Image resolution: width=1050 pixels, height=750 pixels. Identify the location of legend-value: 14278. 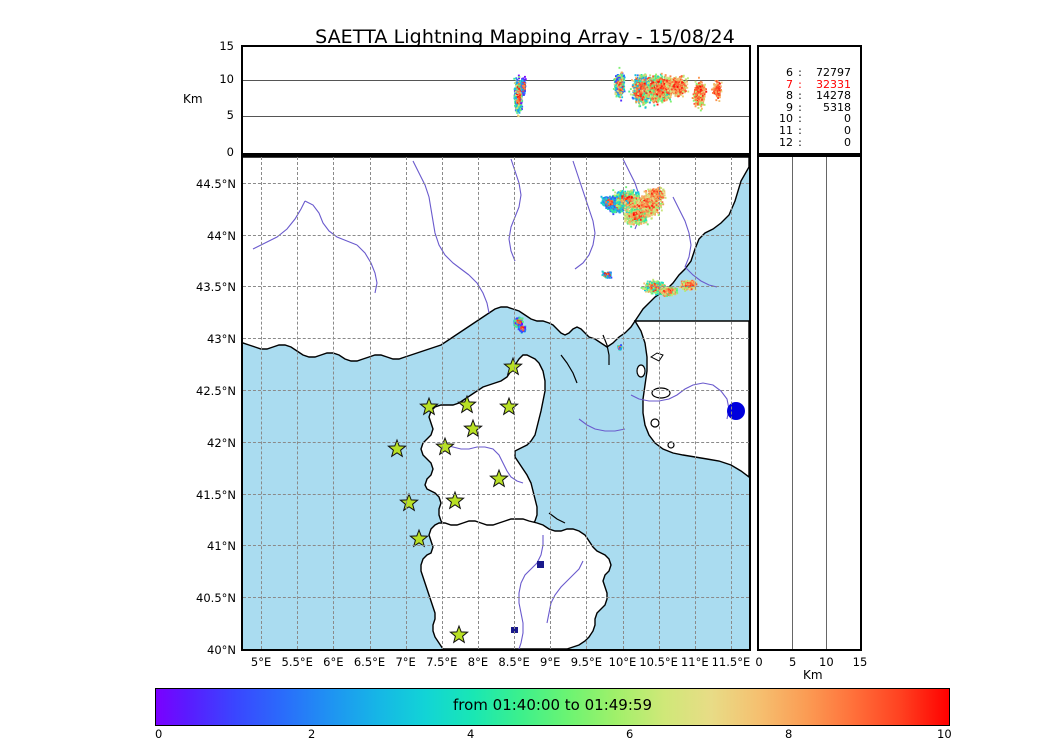
(829, 96).